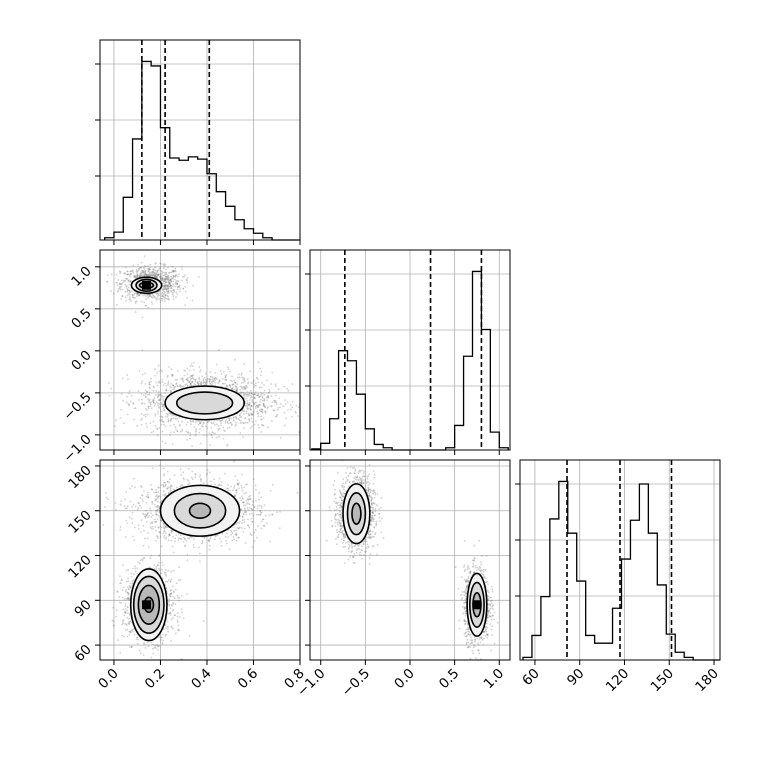 Image resolution: width=760 pixels, height=760 pixels. Describe the element at coordinates (530, 677) in the screenshot. I see `x-tick-label: 60` at that location.